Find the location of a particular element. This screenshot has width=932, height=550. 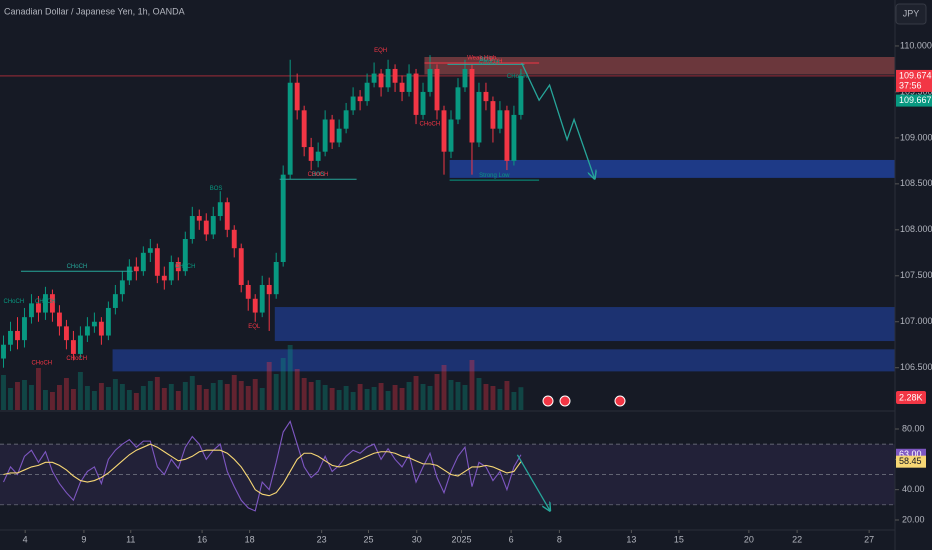

y-tick-label: 107.500 is located at coordinates (916, 275).